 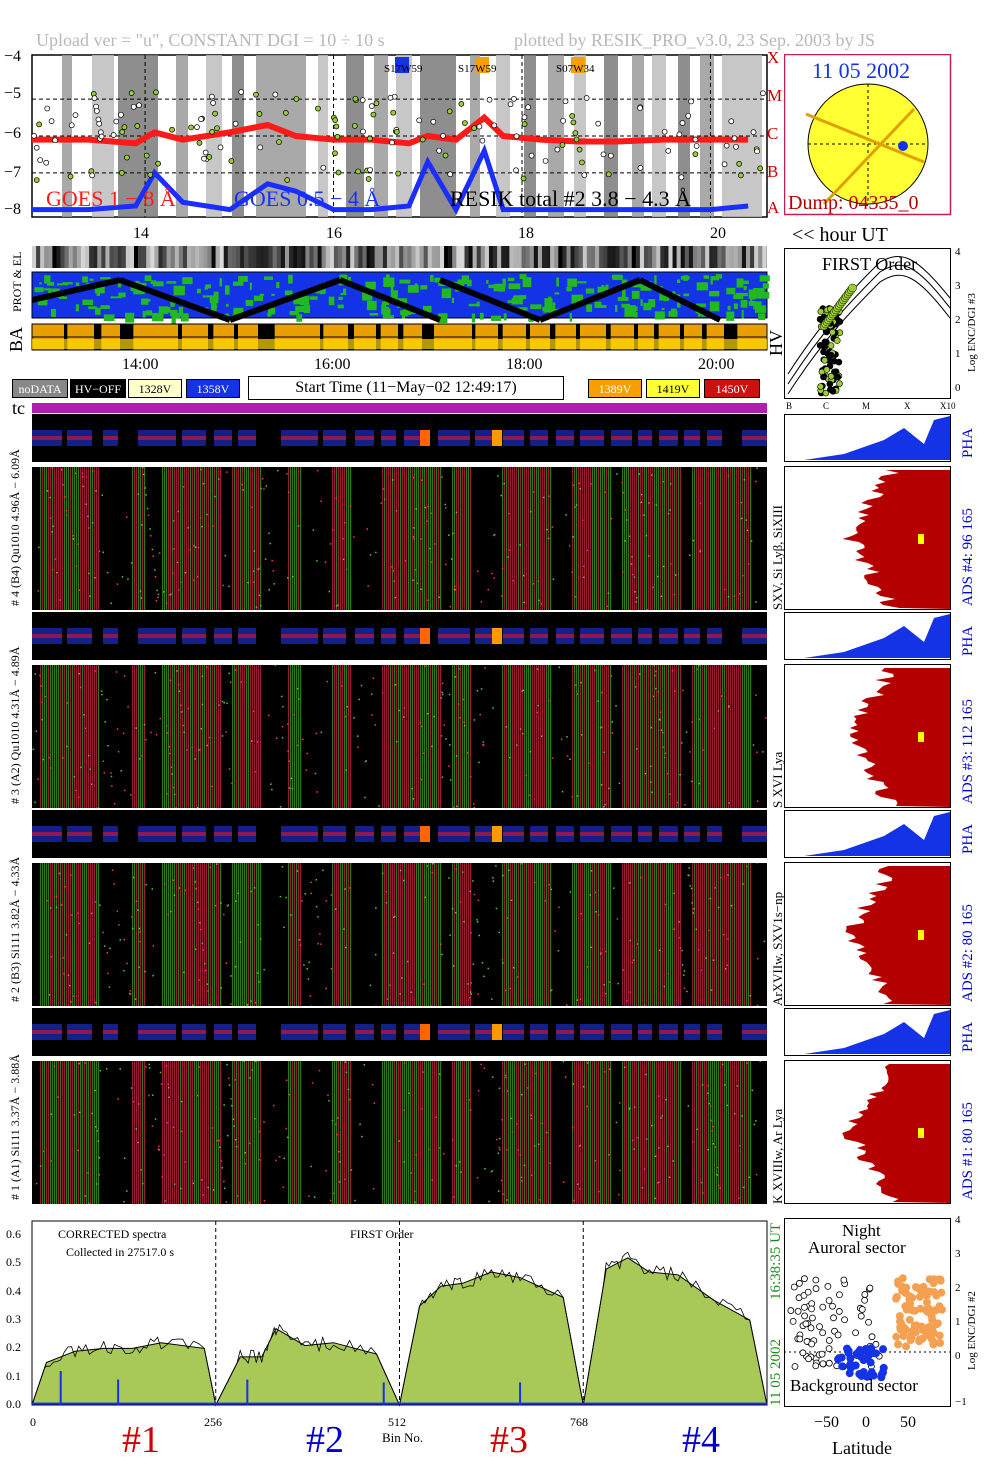 What do you see at coordinates (867, 1032) in the screenshot?
I see `pha-histogram` at bounding box center [867, 1032].